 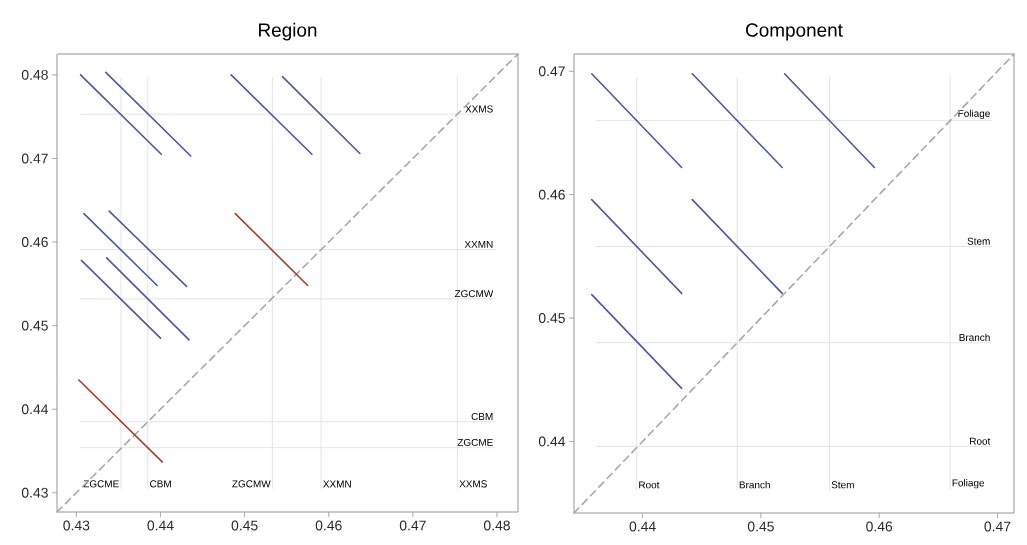 What do you see at coordinates (288, 31) in the screenshot?
I see `chart-title: Region` at bounding box center [288, 31].